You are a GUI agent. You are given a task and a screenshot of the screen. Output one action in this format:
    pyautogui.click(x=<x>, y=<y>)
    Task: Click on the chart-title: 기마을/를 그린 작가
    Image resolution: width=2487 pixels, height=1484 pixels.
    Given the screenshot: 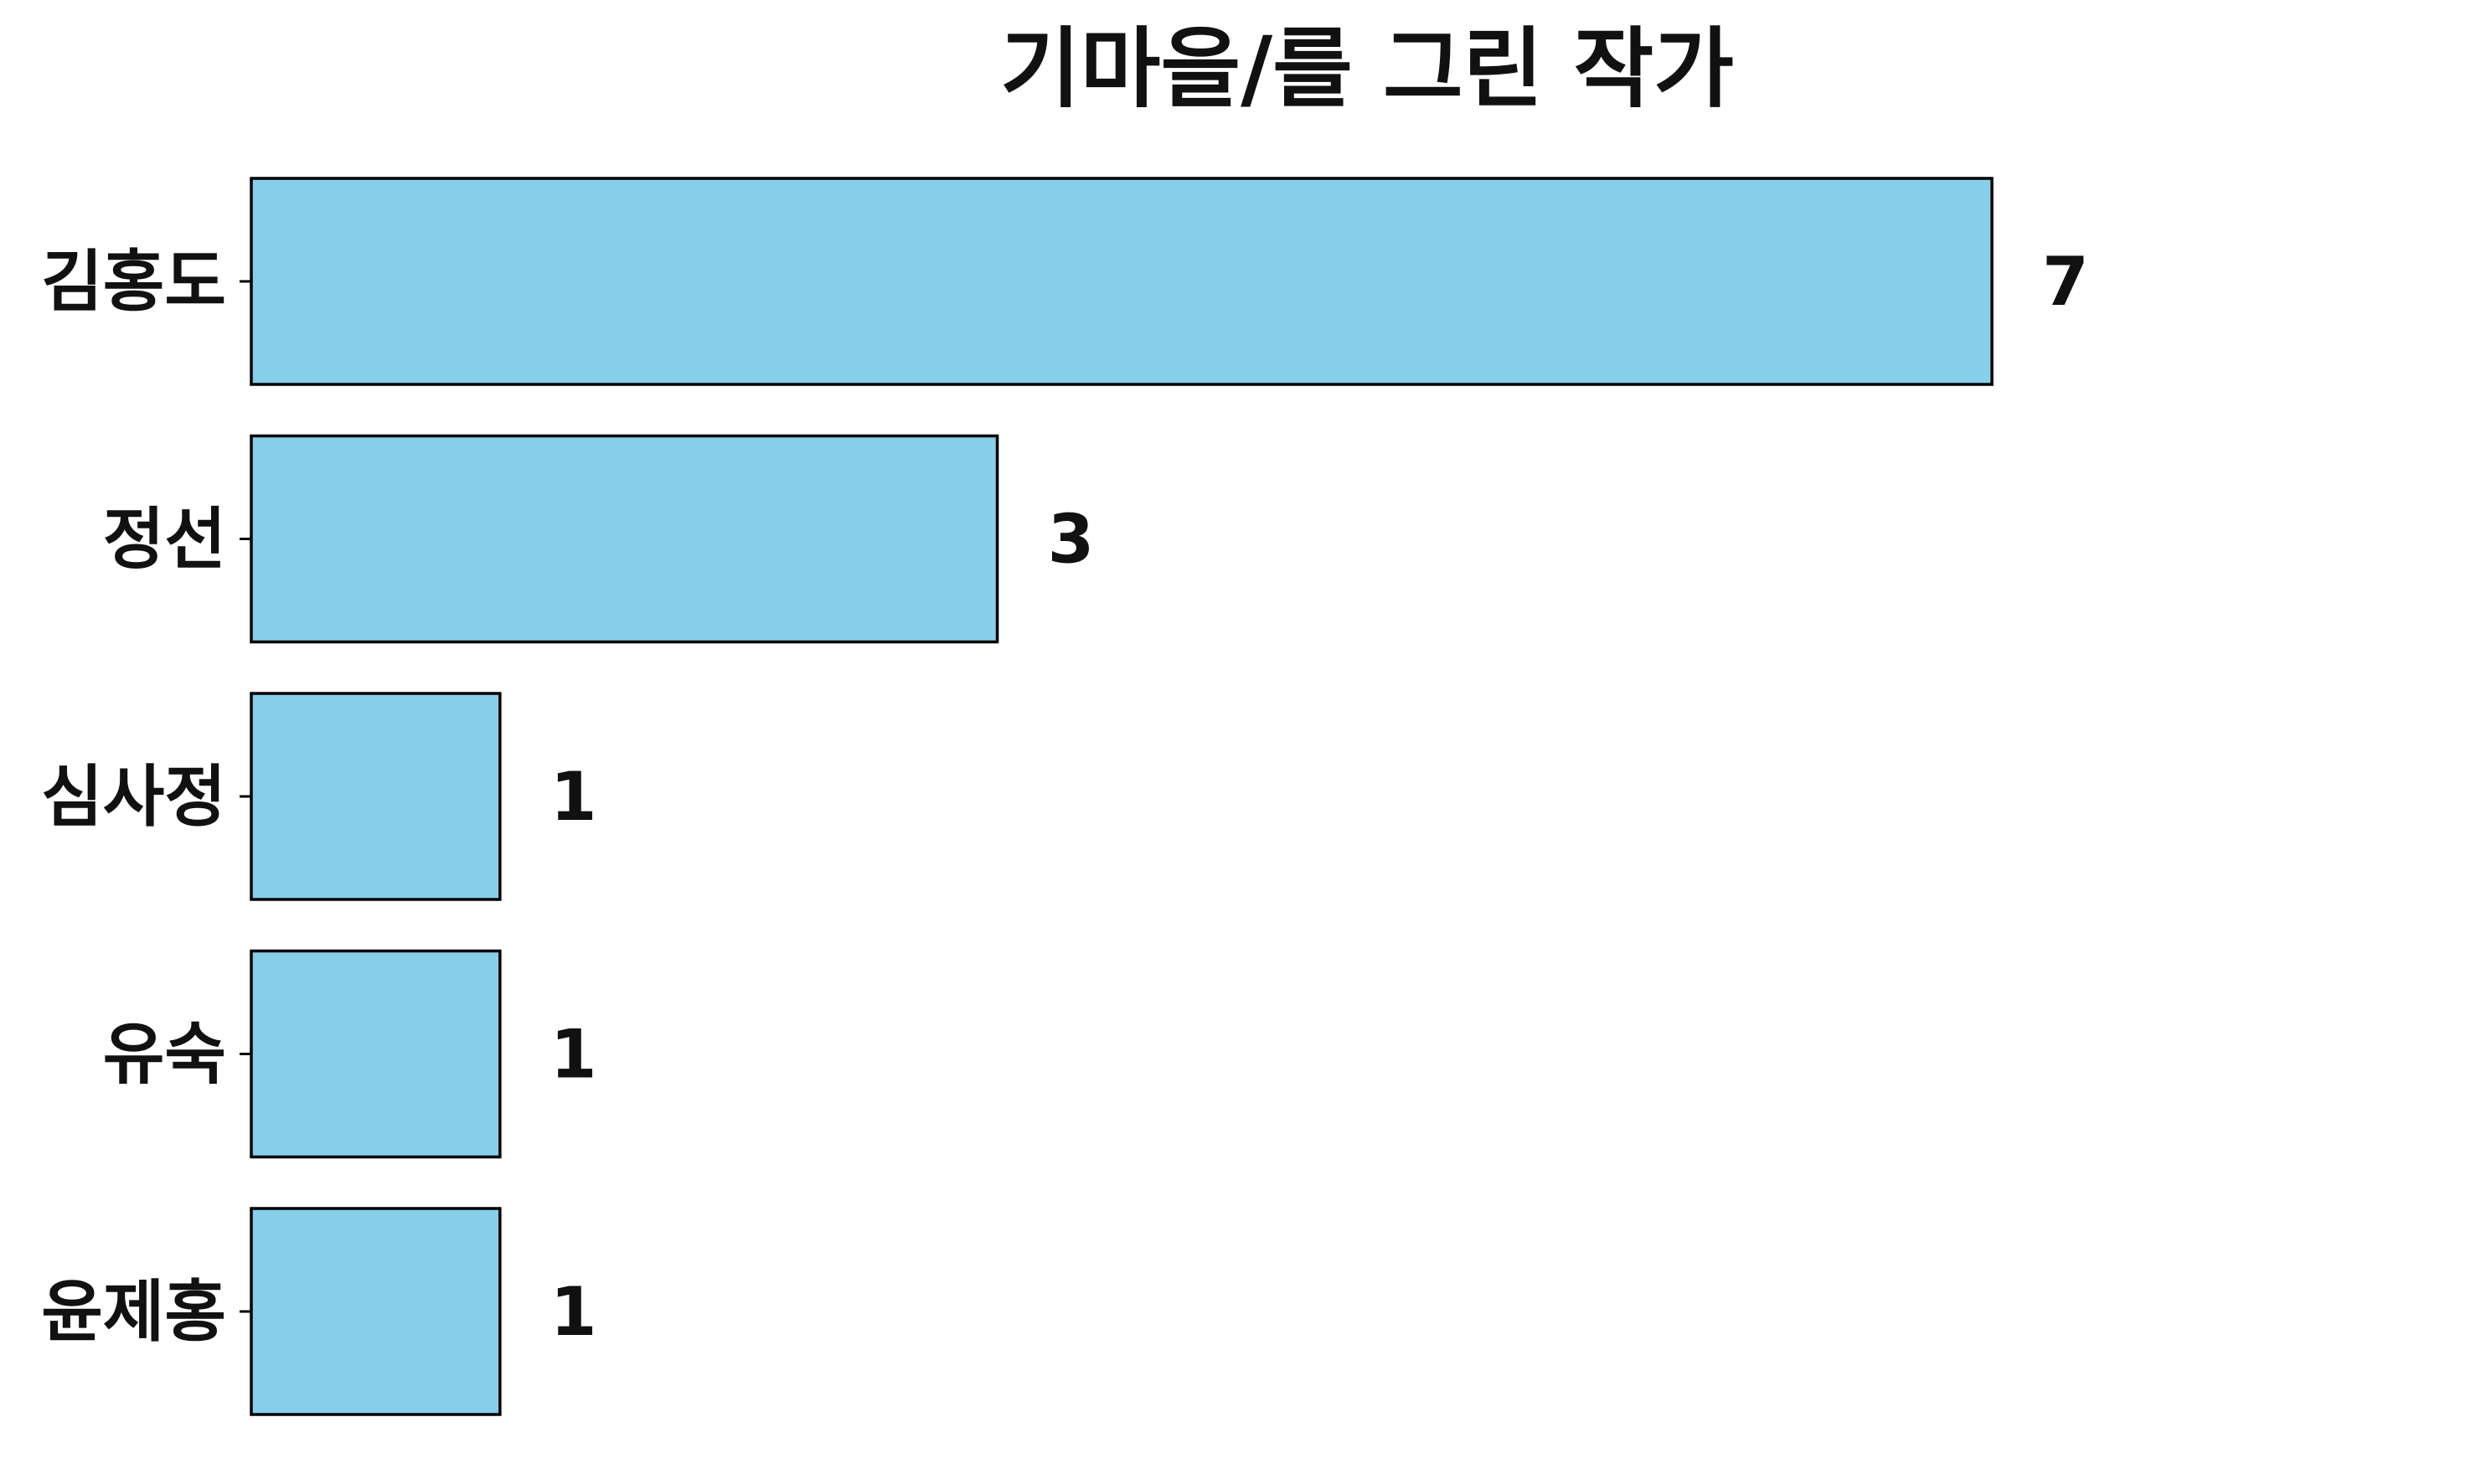 What is the action you would take?
    pyautogui.click(x=1367, y=69)
    